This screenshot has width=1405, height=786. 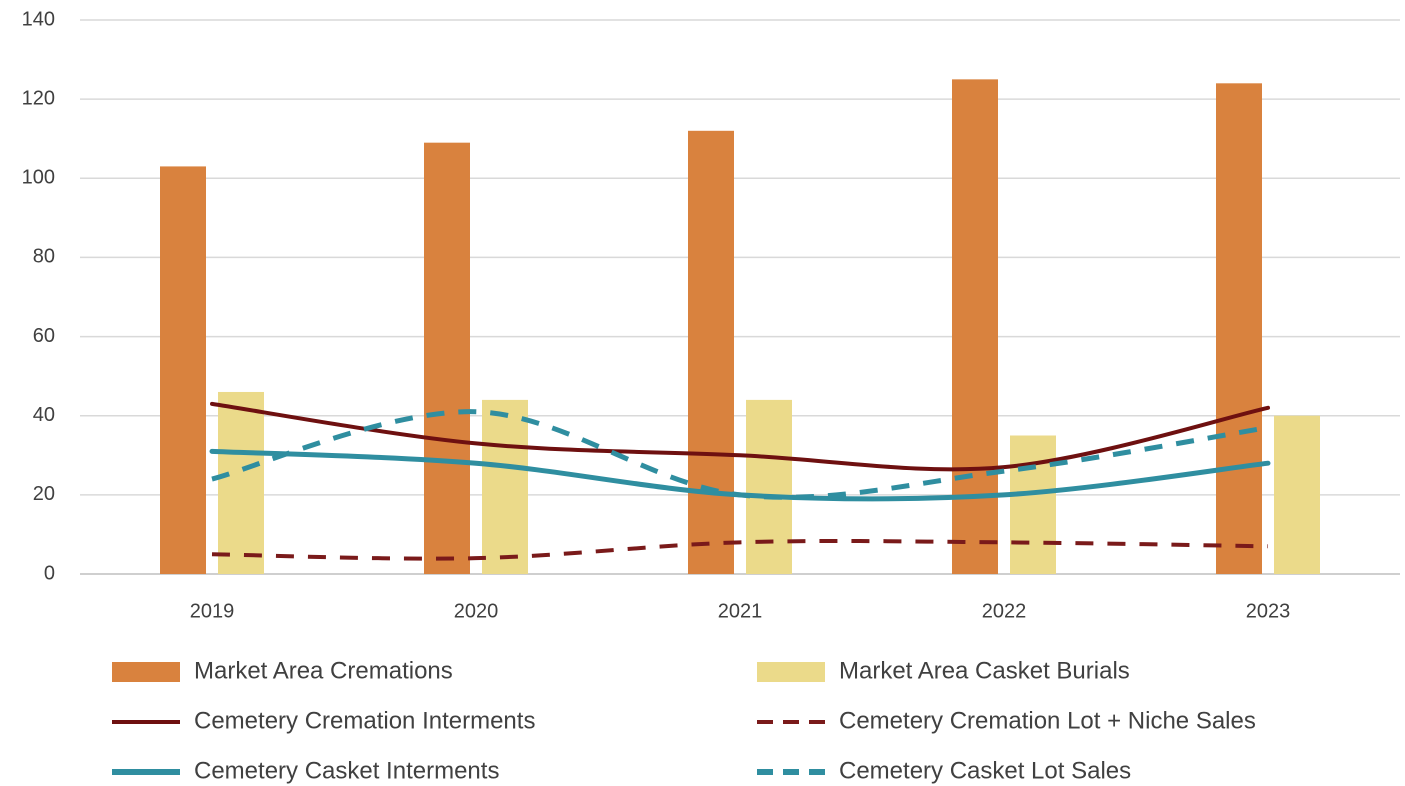 What do you see at coordinates (476, 611) in the screenshot?
I see `x-tick-label: 2020` at bounding box center [476, 611].